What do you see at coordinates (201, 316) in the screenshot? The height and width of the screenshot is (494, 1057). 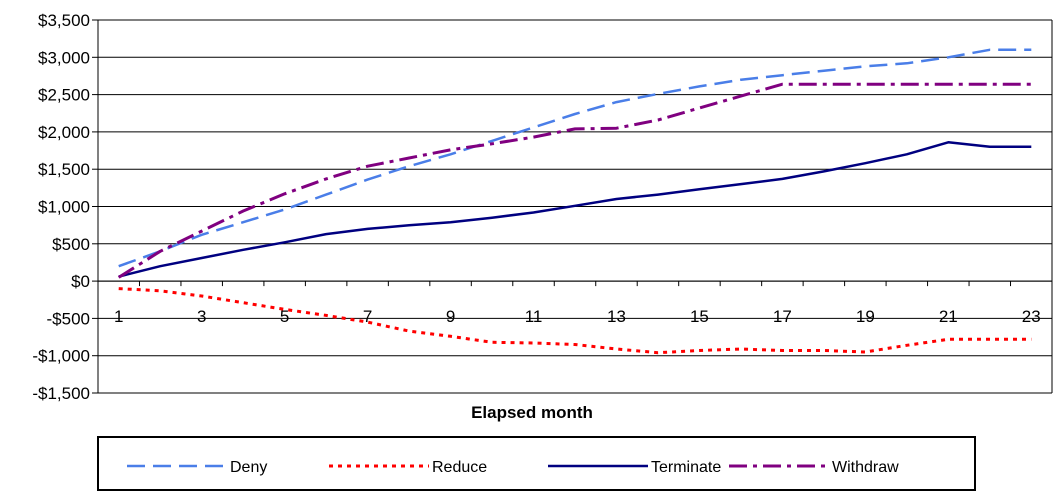 I see `x-tick-label: 3` at bounding box center [201, 316].